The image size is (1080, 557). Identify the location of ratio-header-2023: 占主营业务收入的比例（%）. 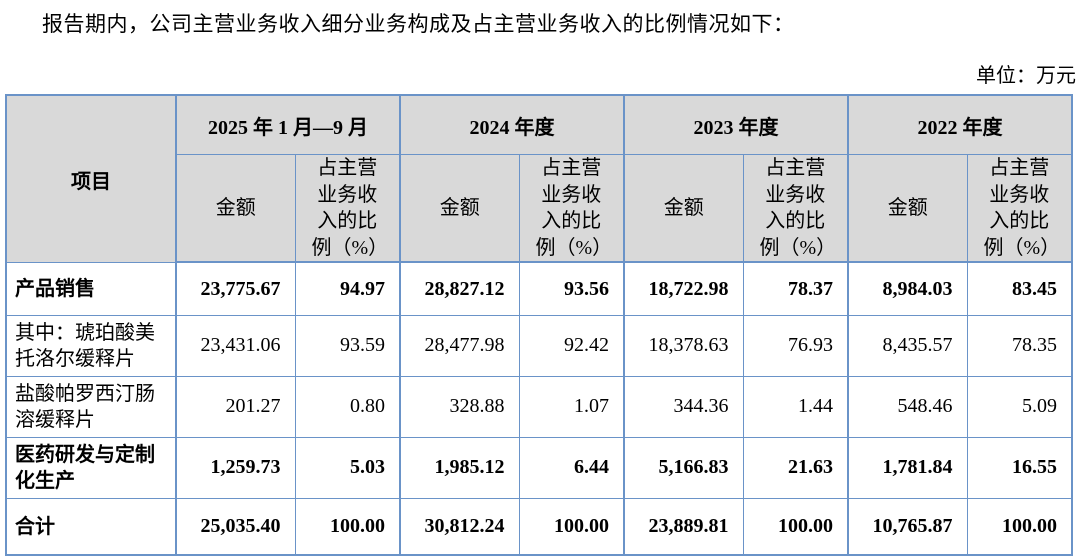
(795, 208).